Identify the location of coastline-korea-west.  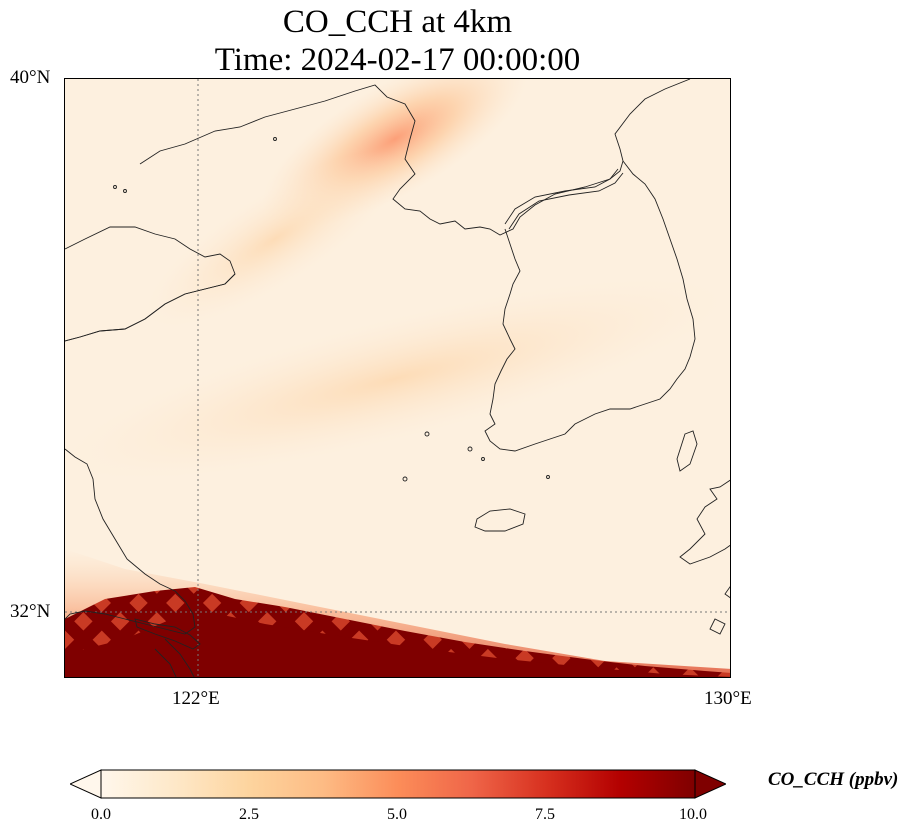
(590, 306).